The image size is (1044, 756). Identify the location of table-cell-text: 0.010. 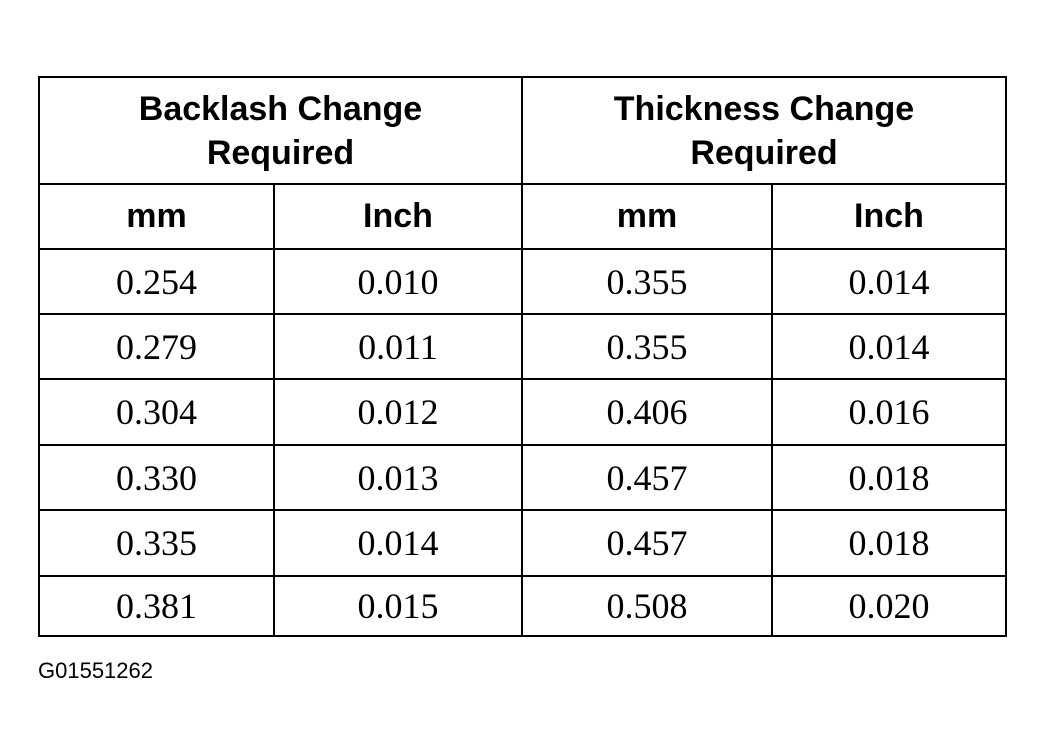
(398, 281).